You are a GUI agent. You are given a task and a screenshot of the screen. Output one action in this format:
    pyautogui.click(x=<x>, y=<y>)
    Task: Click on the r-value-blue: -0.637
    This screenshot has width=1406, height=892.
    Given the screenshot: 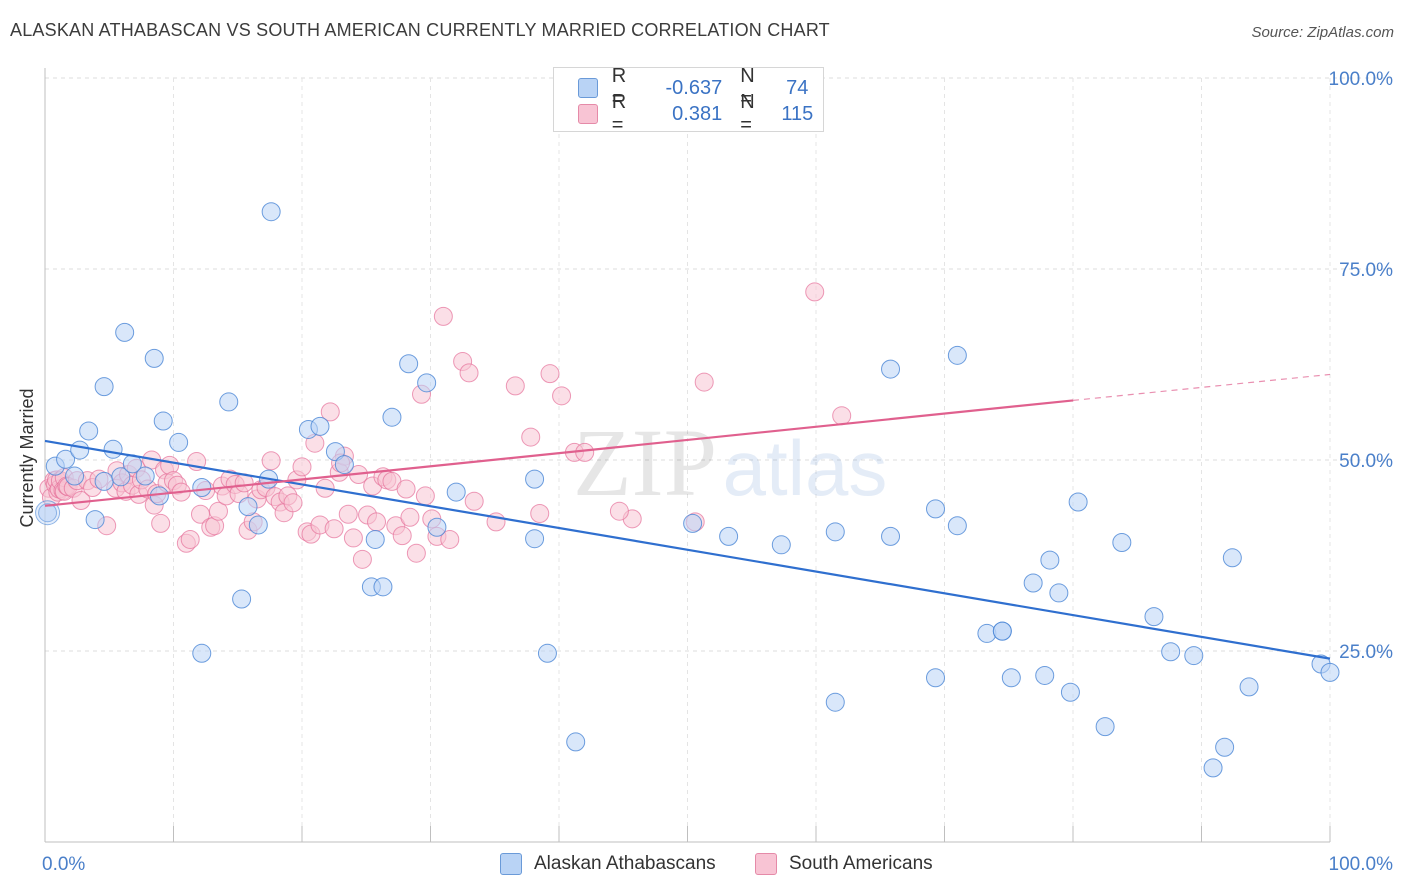 What is the action you would take?
    pyautogui.click(x=694, y=87)
    